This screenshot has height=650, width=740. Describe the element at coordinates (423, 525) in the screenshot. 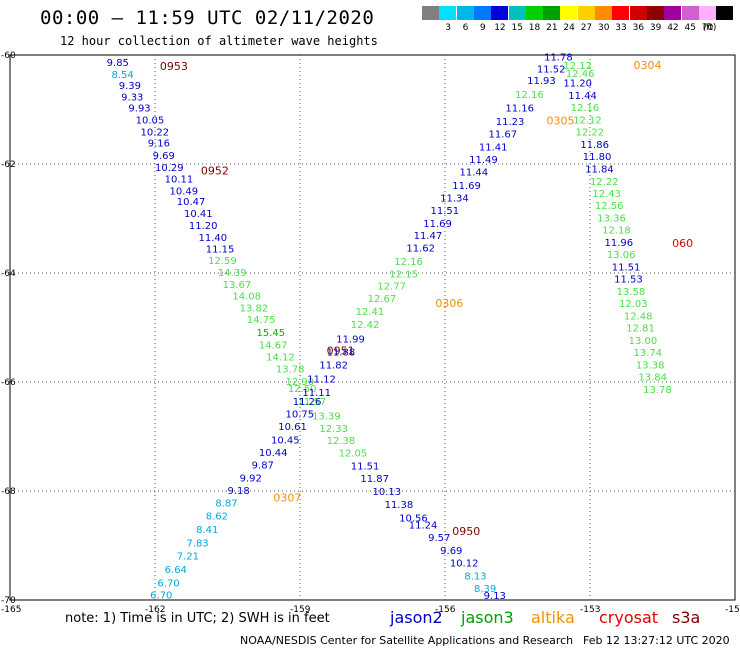

I see `wave-height-value: 11.24` at that location.